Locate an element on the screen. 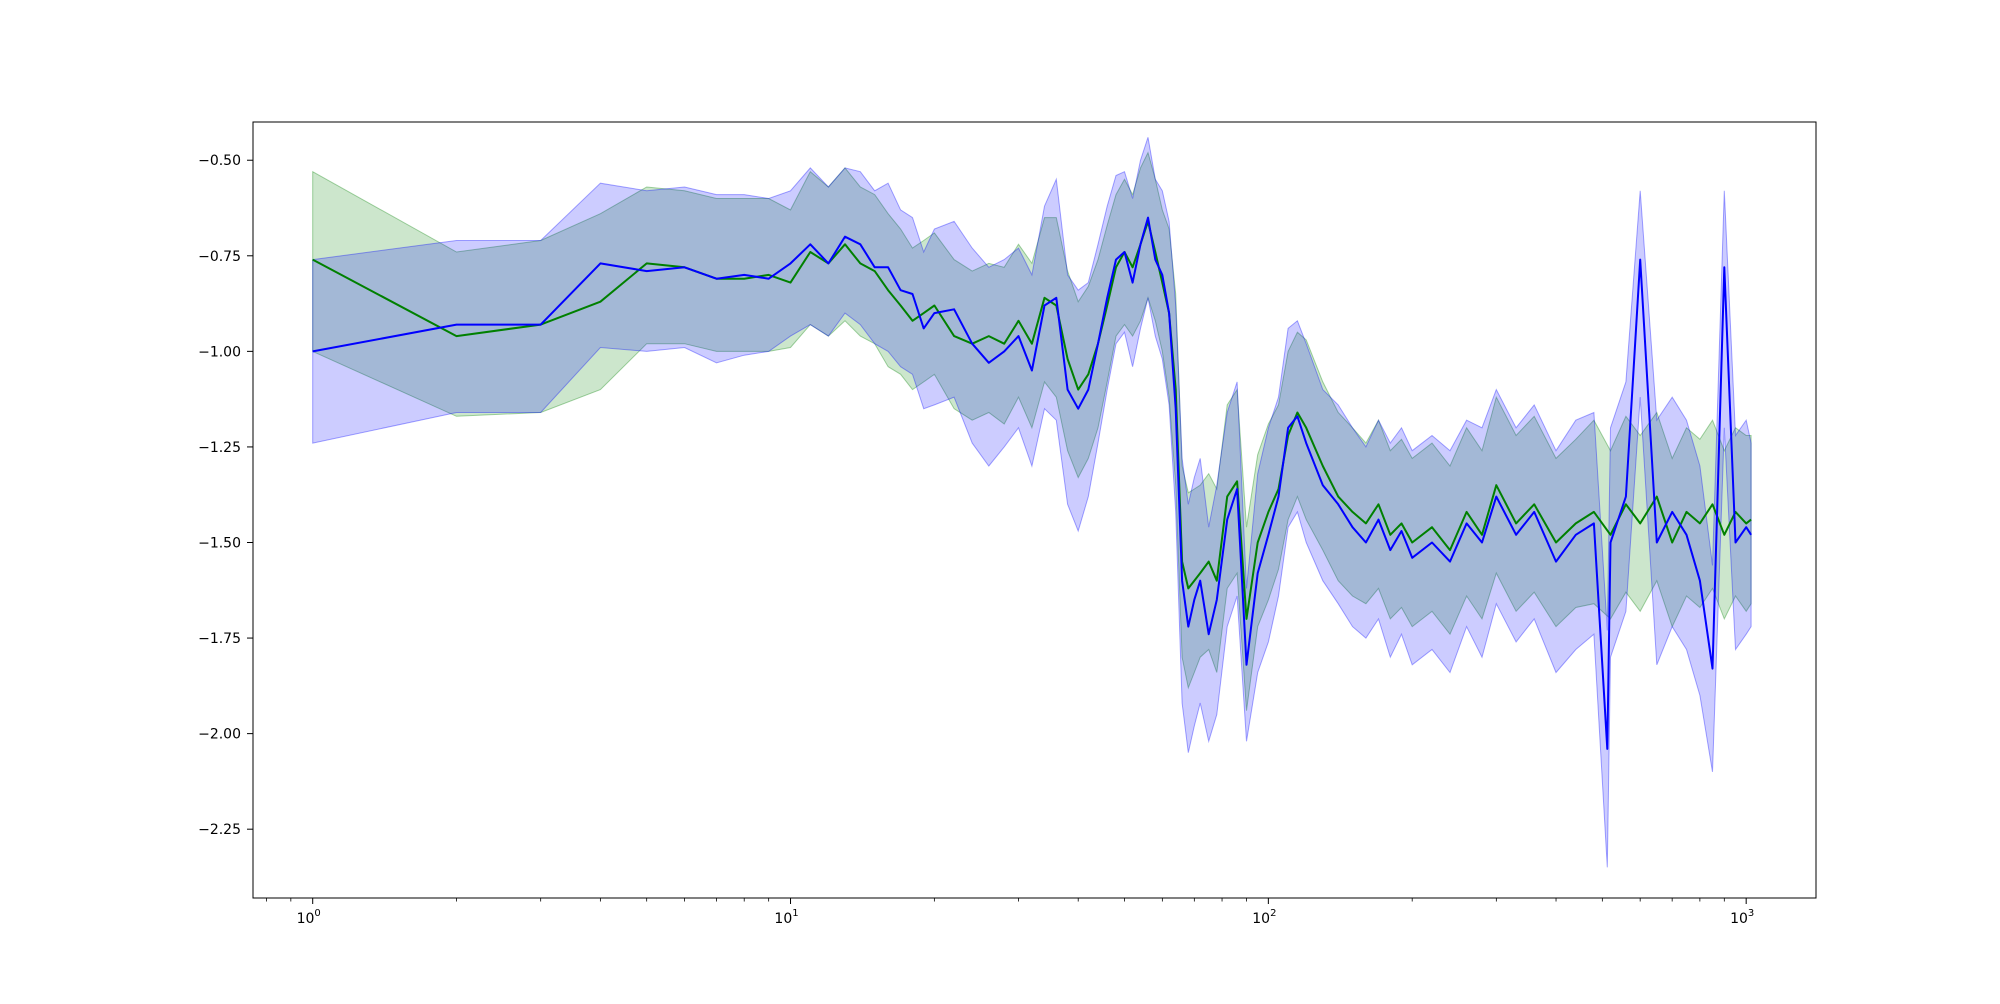  x-tick-exponent: 2 is located at coordinates (1273, 913).